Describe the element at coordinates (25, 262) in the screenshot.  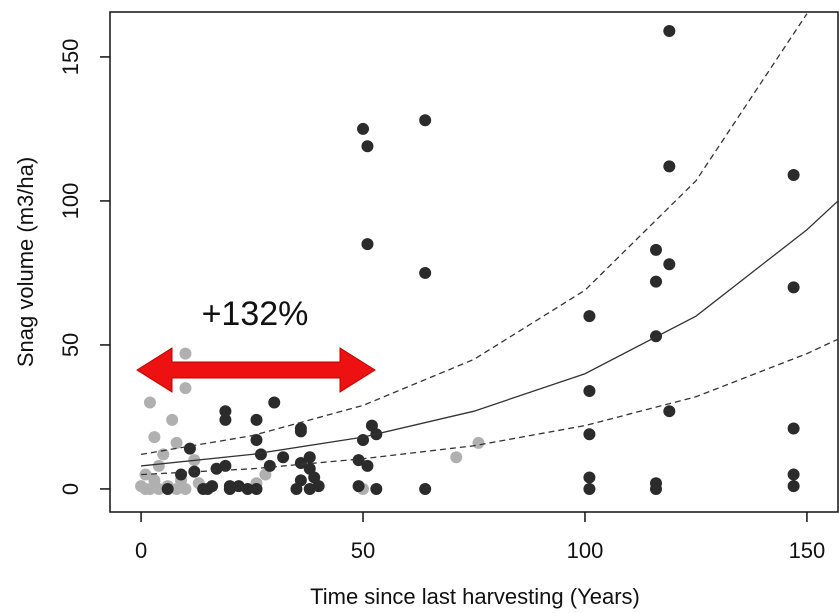
I see `y-axis-label: Snag volume (m3/ha)` at that location.